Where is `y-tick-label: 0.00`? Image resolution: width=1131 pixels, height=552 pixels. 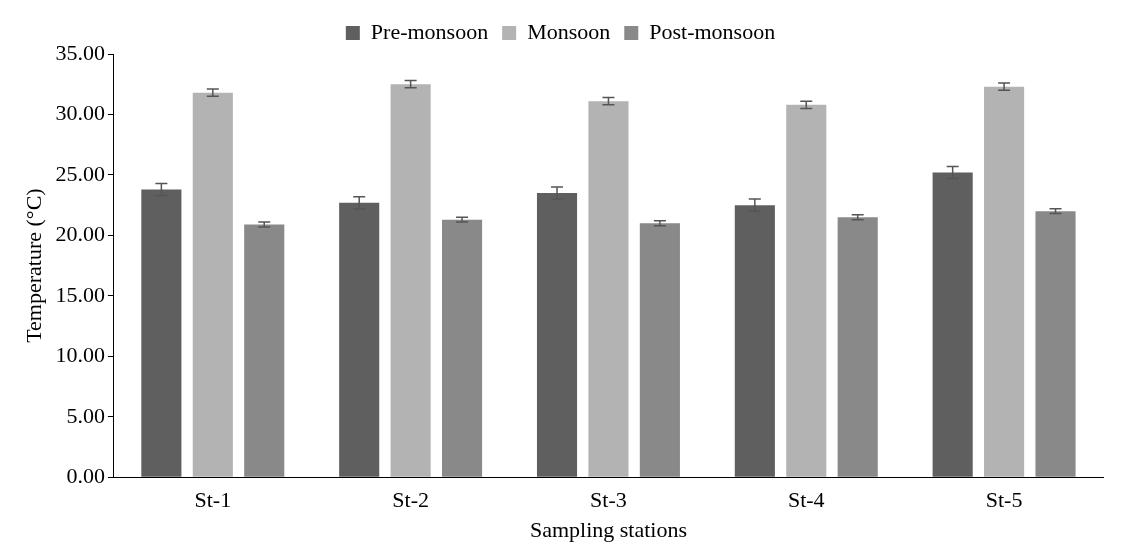
y-tick-label: 0.00 is located at coordinates (85, 475).